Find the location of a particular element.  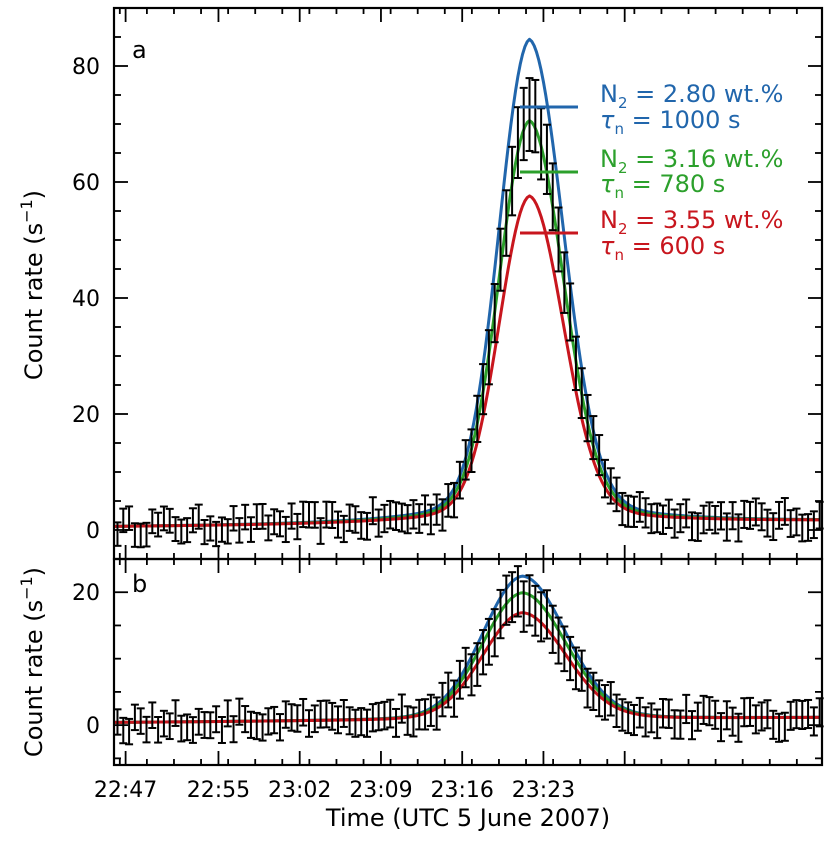

x-tick-label: 22:47 is located at coordinates (125, 790).